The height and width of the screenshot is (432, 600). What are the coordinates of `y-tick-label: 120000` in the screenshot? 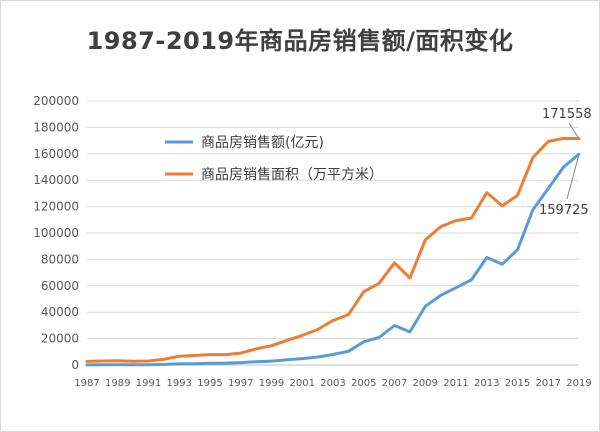 It's located at (56, 207).